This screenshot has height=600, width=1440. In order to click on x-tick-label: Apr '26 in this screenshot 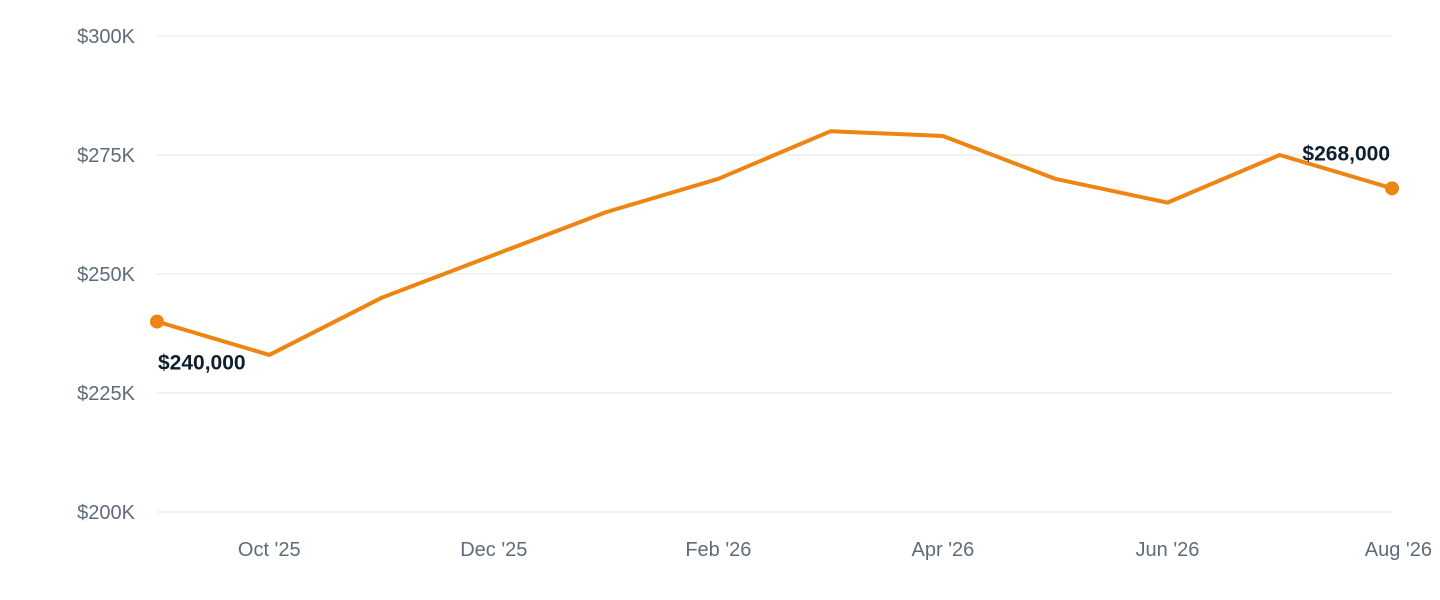, I will do `click(943, 550)`.